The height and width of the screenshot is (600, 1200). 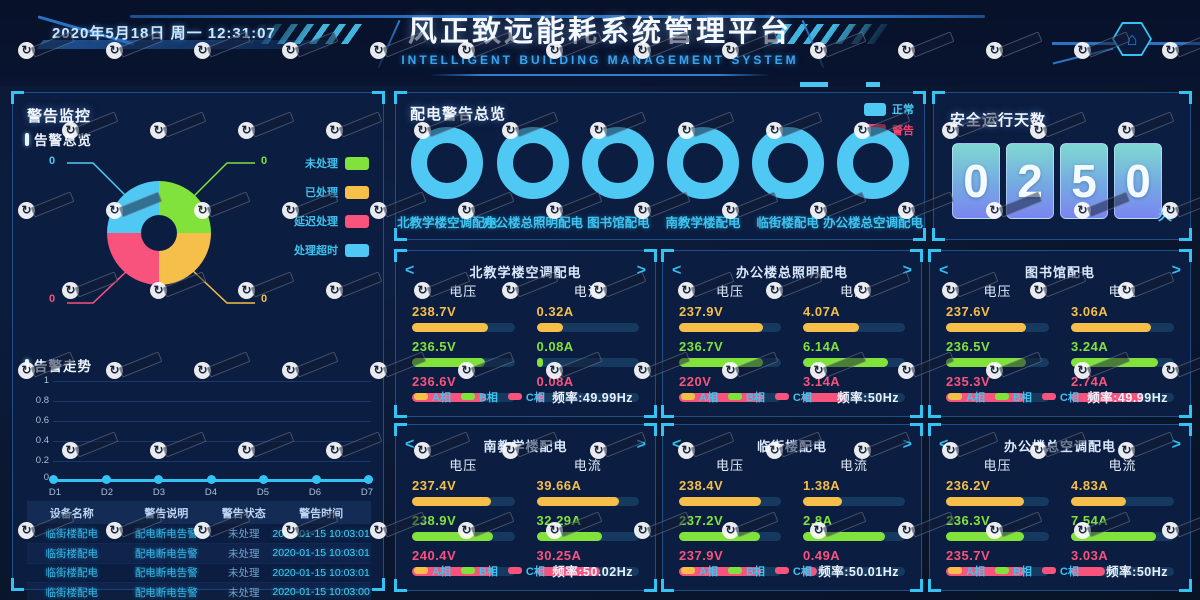 What do you see at coordinates (264, 161) in the screenshot?
I see `donut-value-unhandled: 0` at bounding box center [264, 161].